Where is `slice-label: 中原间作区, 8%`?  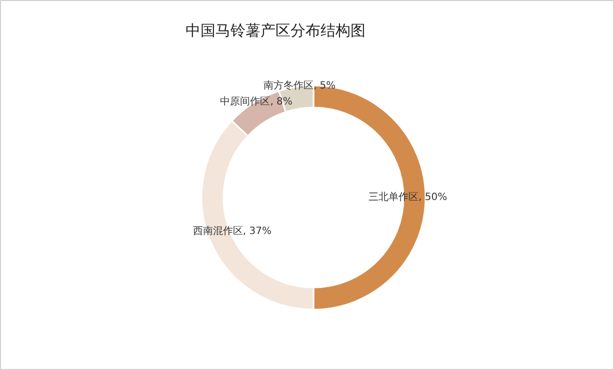 slice-label: 中原间作区, 8% is located at coordinates (256, 102).